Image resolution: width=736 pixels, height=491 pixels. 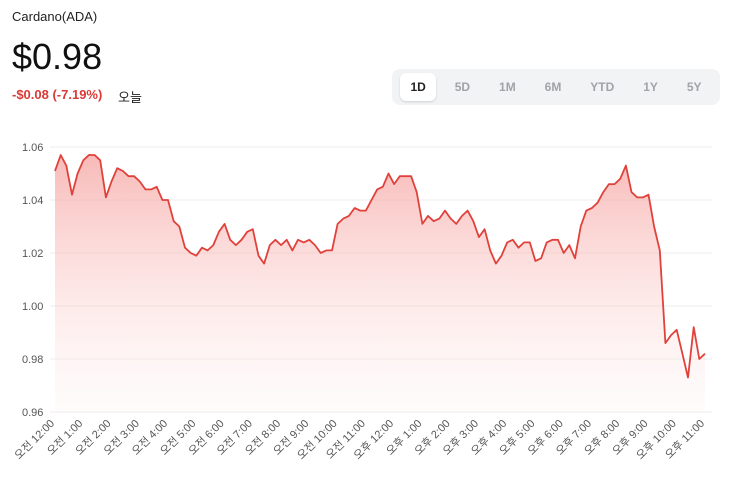 What do you see at coordinates (32, 360) in the screenshot?
I see `y-tick-label: 0.98` at bounding box center [32, 360].